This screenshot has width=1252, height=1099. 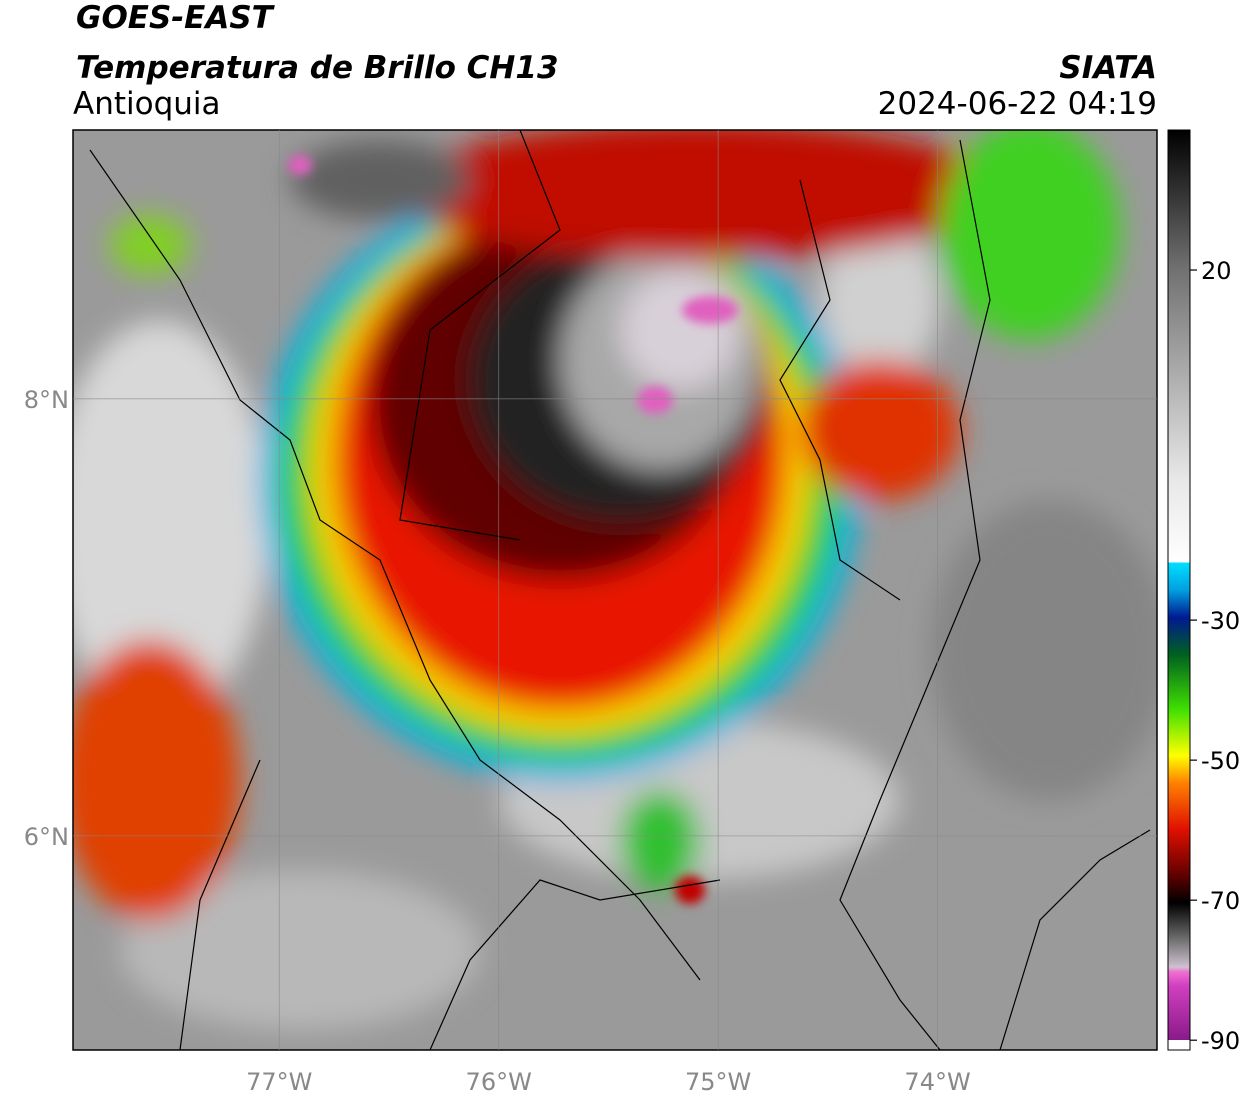 What do you see at coordinates (46, 837) in the screenshot?
I see `lat-tick-label: 6°N` at bounding box center [46, 837].